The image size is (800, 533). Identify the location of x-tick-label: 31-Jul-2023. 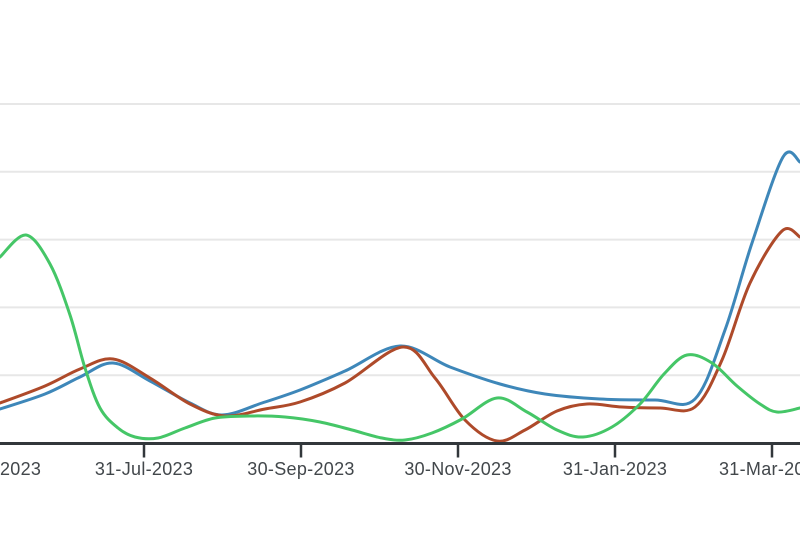
(144, 469).